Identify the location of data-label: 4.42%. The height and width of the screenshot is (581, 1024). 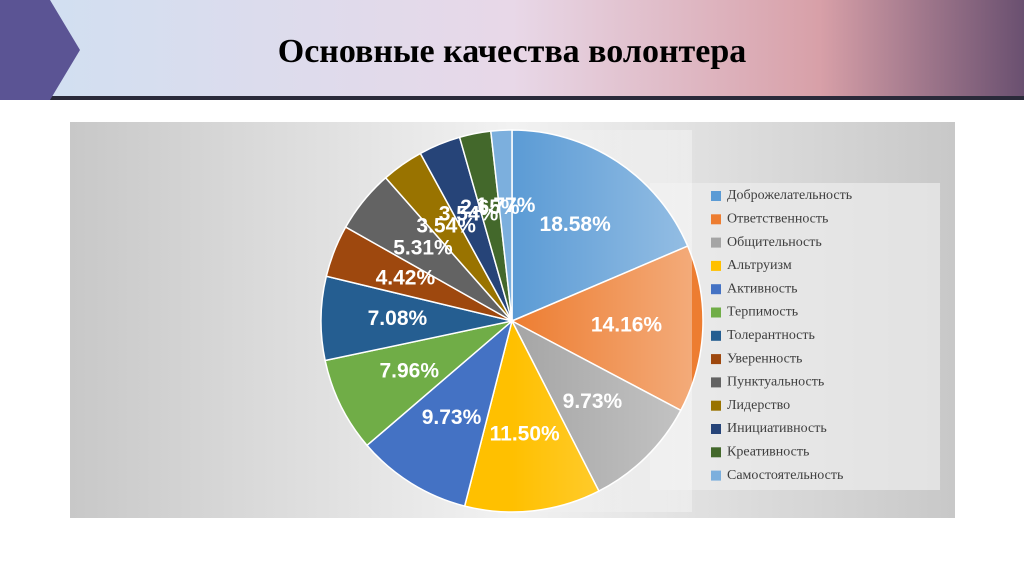
(406, 278).